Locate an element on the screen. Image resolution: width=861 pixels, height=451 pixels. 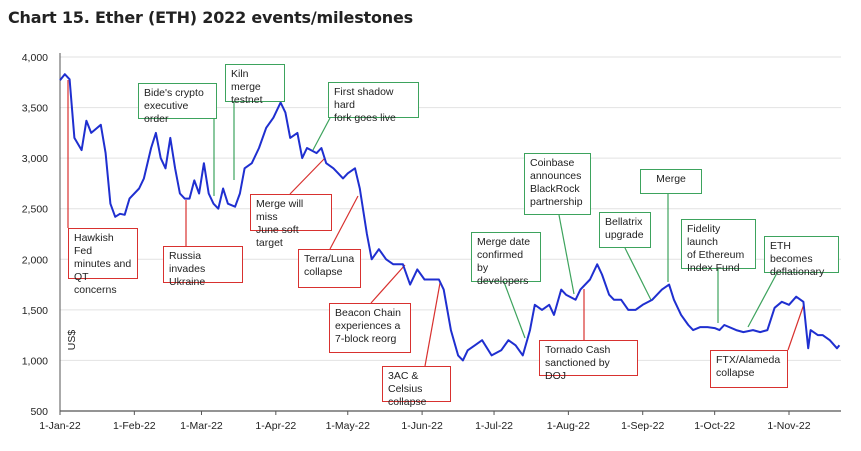
annotation-eth-deflationary: ETH becomes deflationary is located at coordinates (801, 257).